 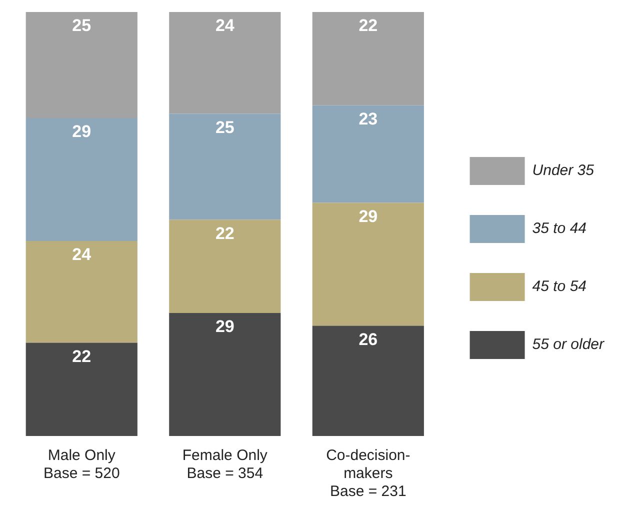 What do you see at coordinates (368, 473) in the screenshot?
I see `x-tick-label: Co-decision- makers Base = 231` at bounding box center [368, 473].